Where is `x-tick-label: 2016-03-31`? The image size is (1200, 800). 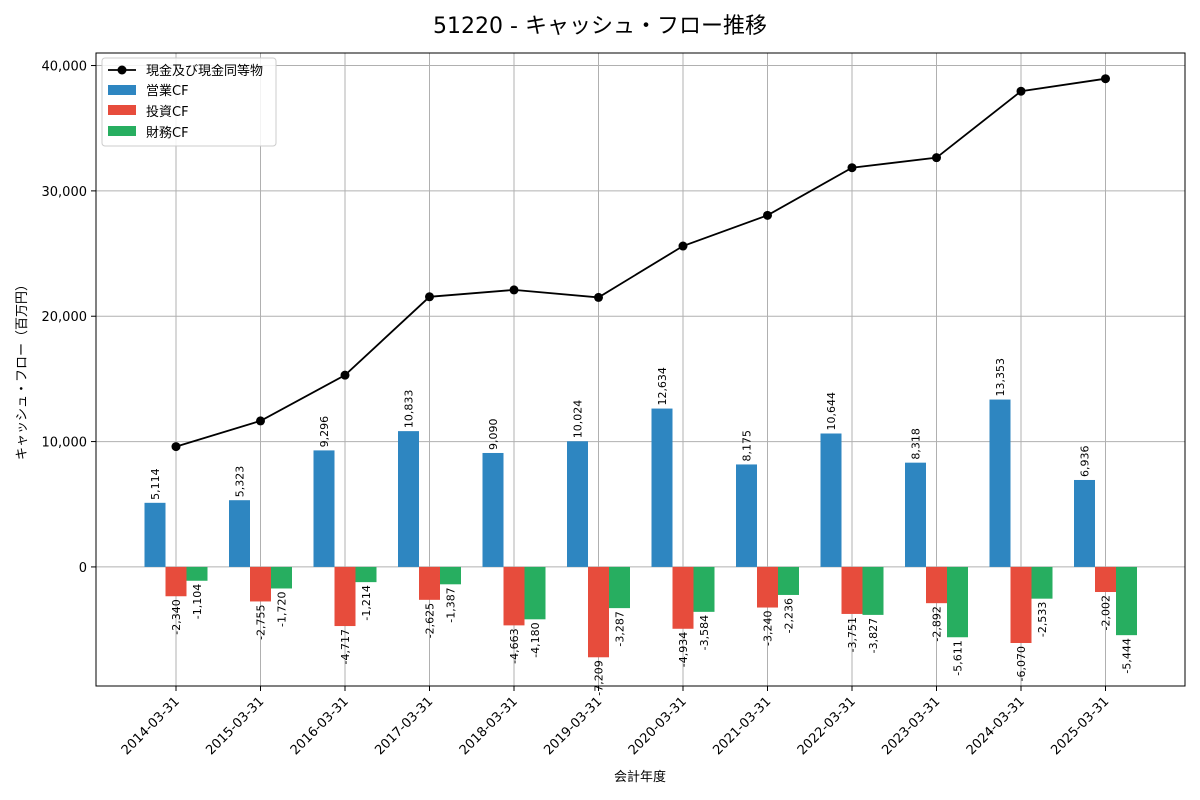 x-tick-label: 2016-03-31 is located at coordinates (320, 726).